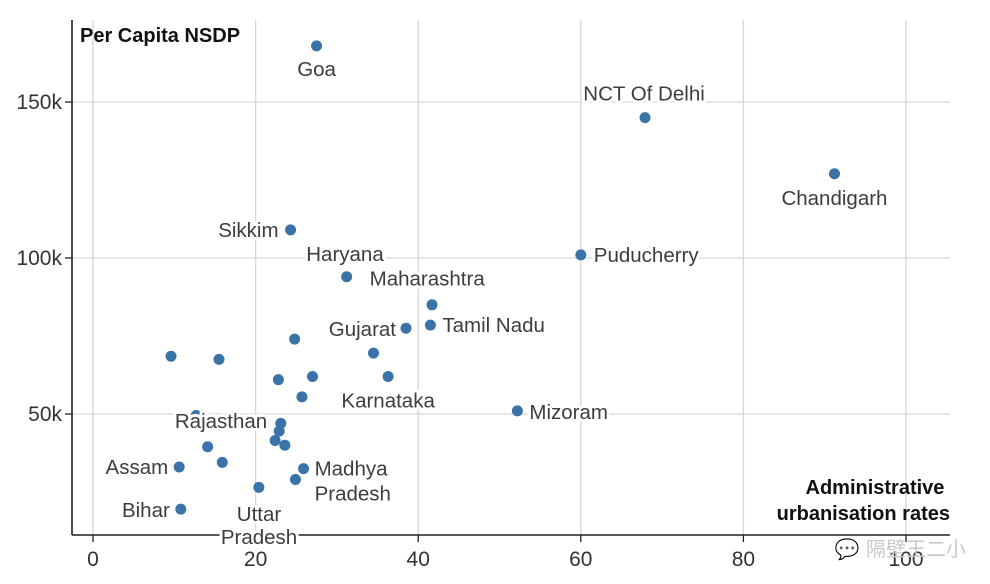 The width and height of the screenshot is (990, 584). I want to click on point-label-line: Gujarat, so click(363, 329).